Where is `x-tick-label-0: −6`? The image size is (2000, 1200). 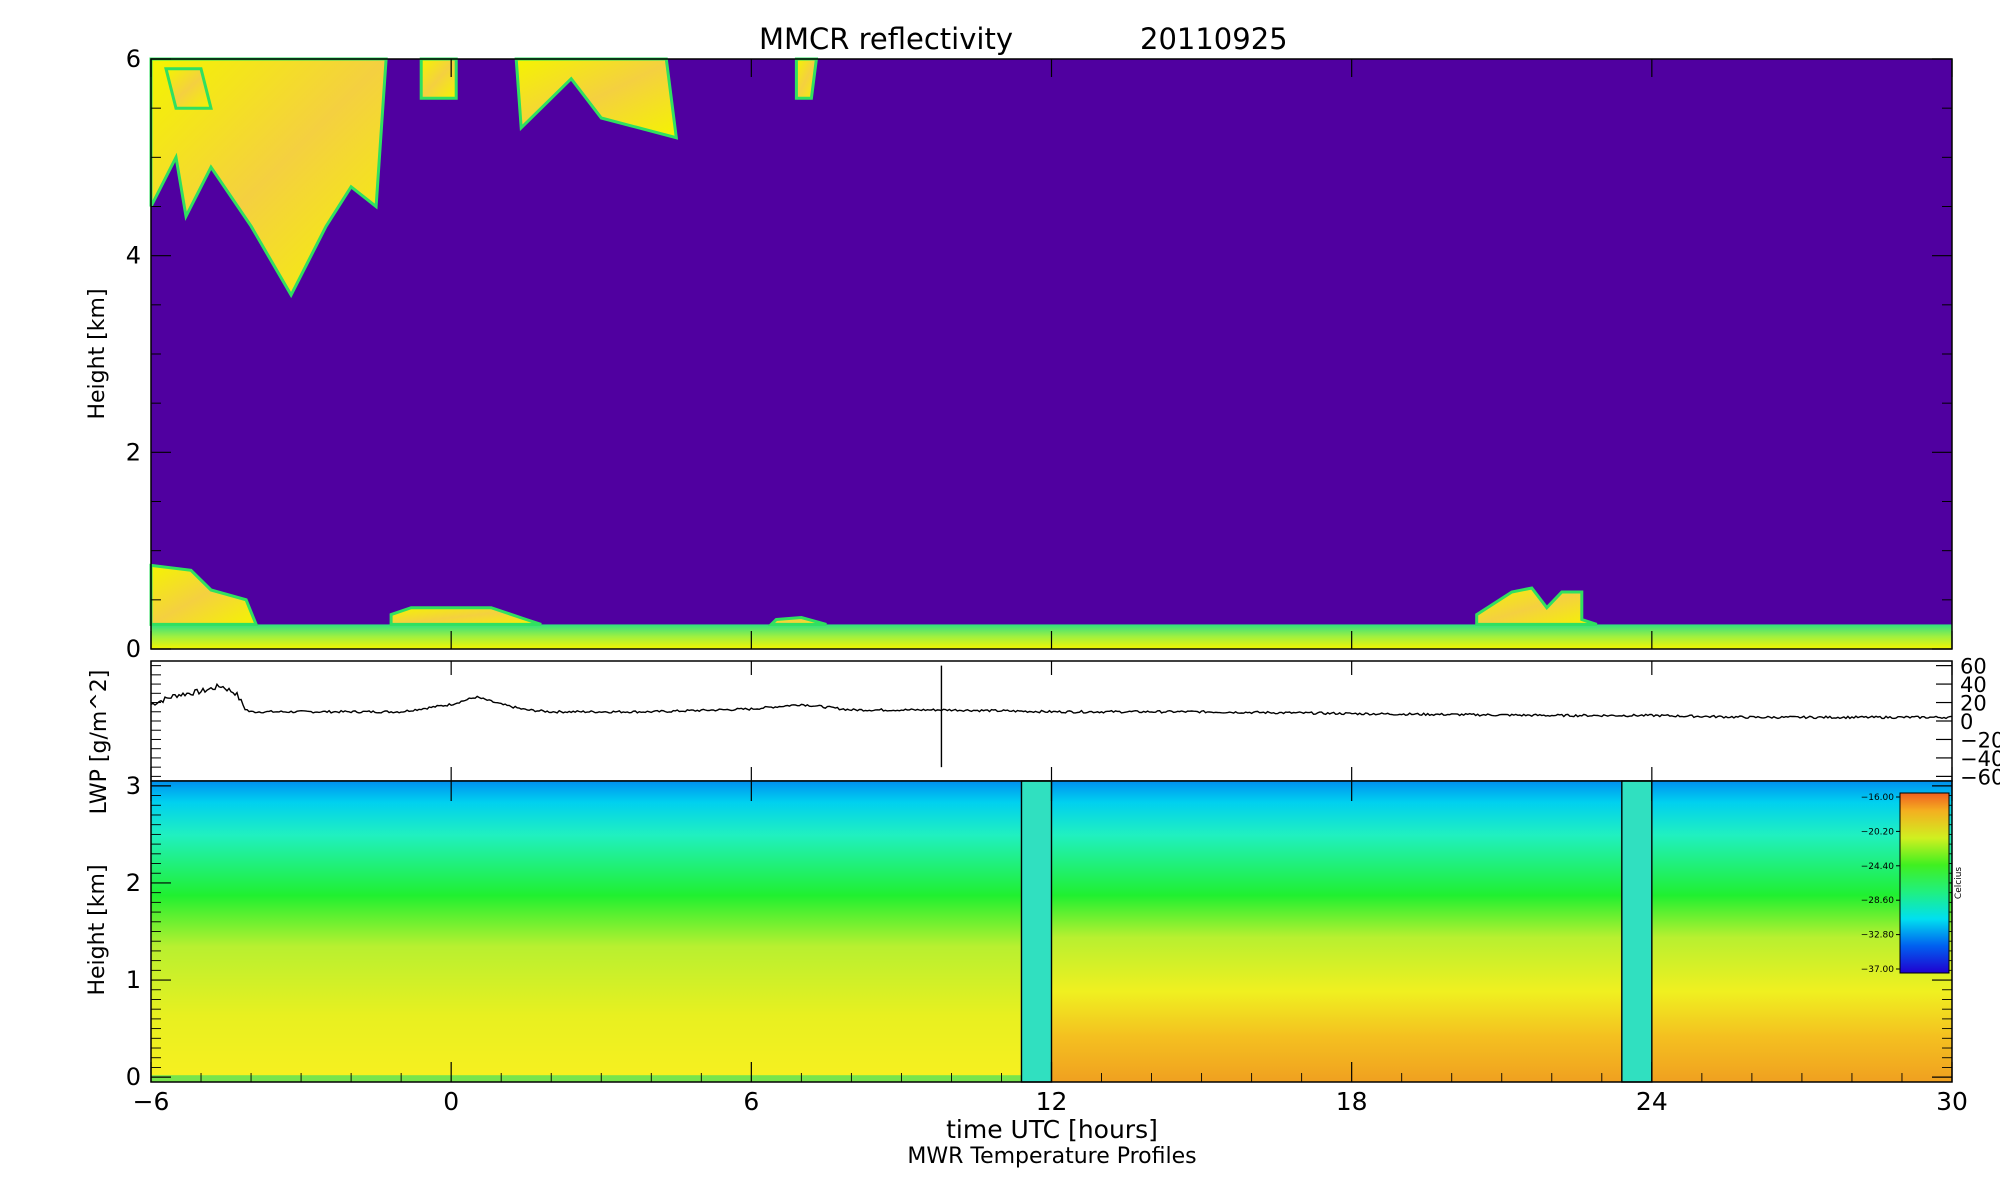
x-tick-label-0: −6 is located at coordinates (151, 1101).